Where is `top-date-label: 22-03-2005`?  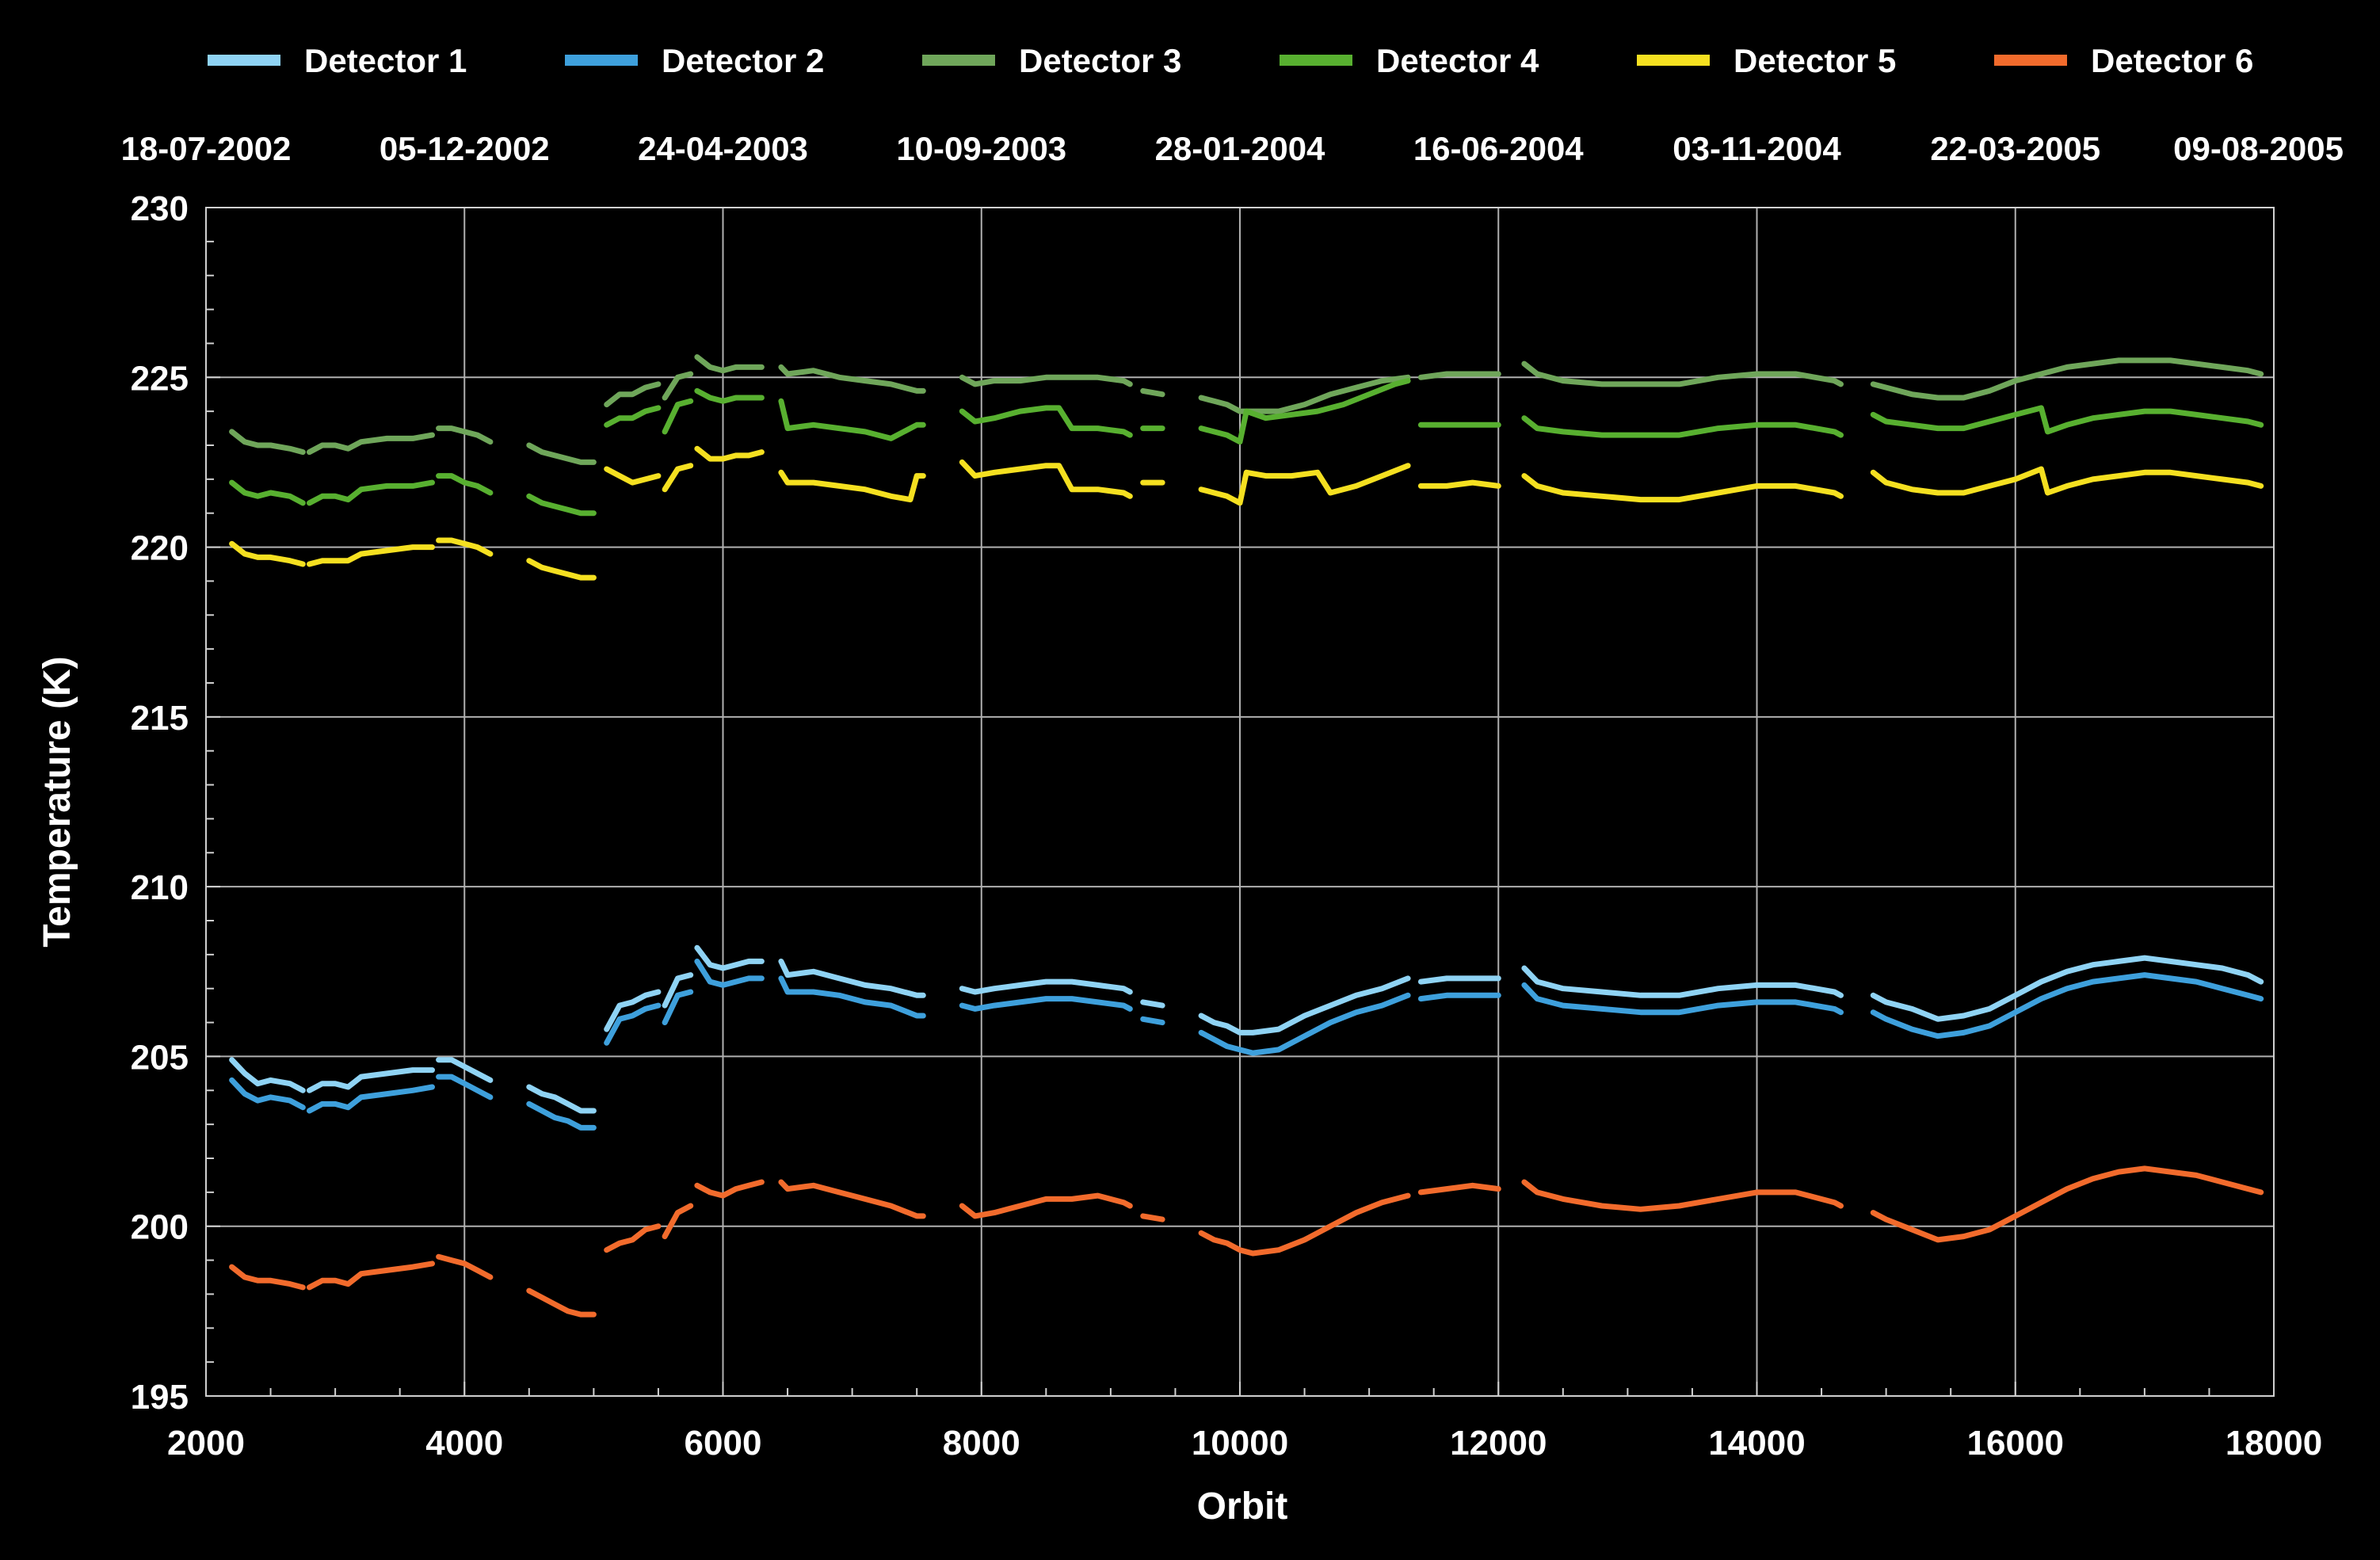
top-date-label: 22-03-2005 is located at coordinates (2015, 148).